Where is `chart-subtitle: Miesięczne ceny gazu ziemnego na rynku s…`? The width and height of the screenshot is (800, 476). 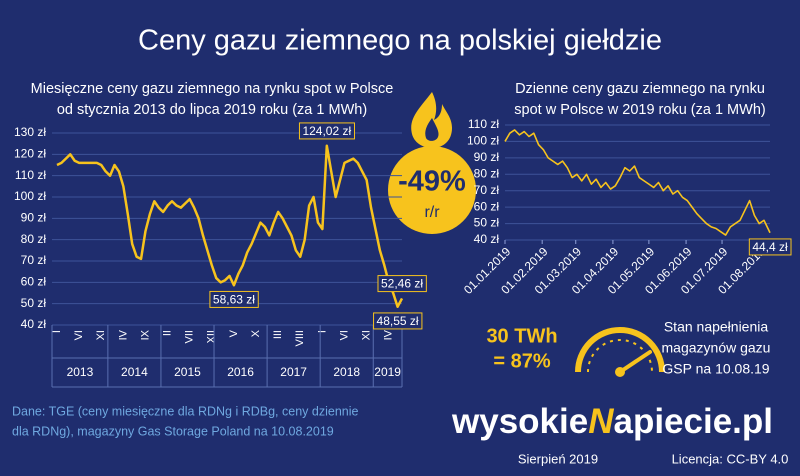 chart-subtitle: Miesięczne ceny gazu ziemnego na rynku s… is located at coordinates (212, 89).